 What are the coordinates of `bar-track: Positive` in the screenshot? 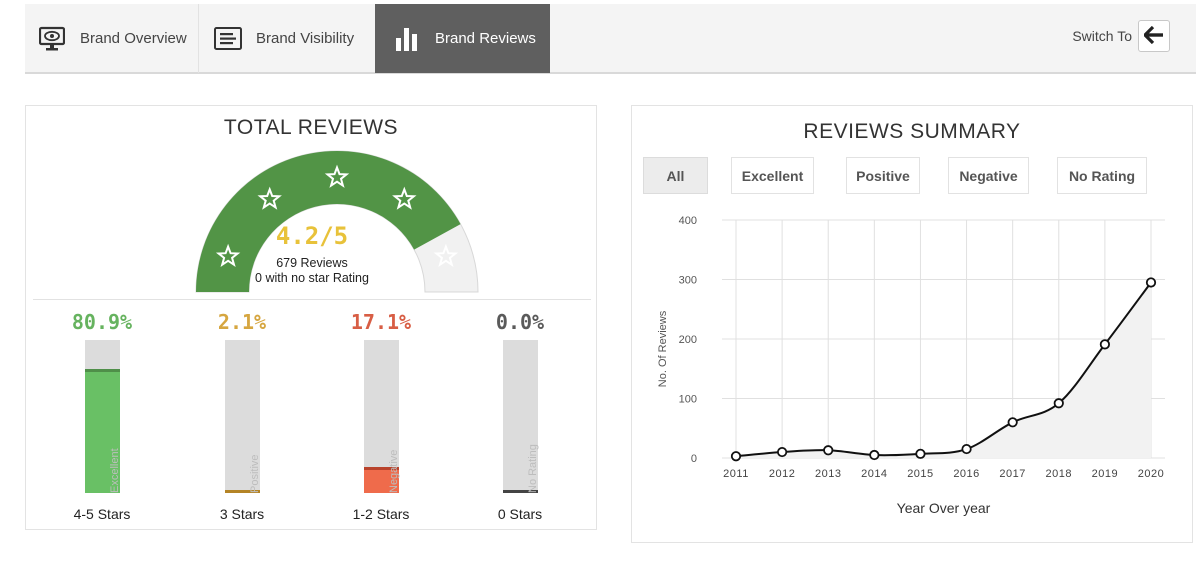 It's located at (243, 416).